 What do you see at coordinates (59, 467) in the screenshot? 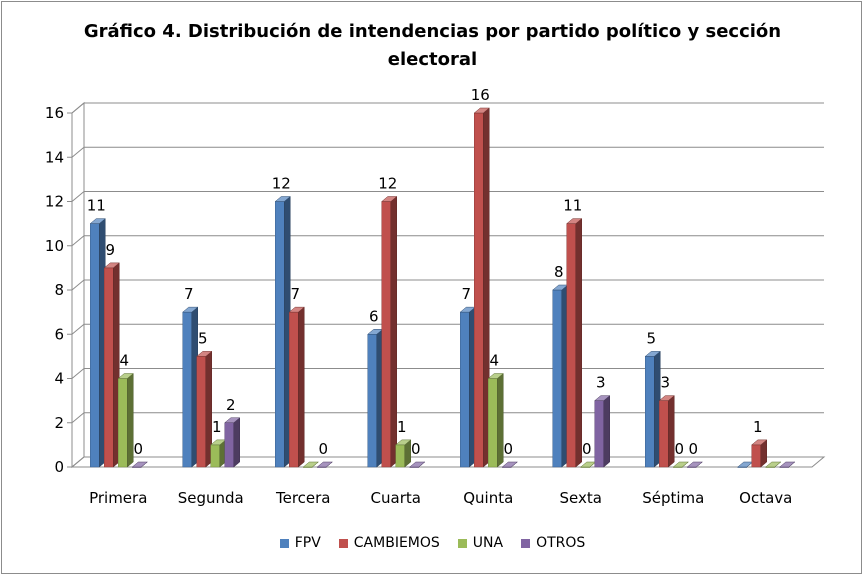
I see `y-tick-label: 0` at bounding box center [59, 467].